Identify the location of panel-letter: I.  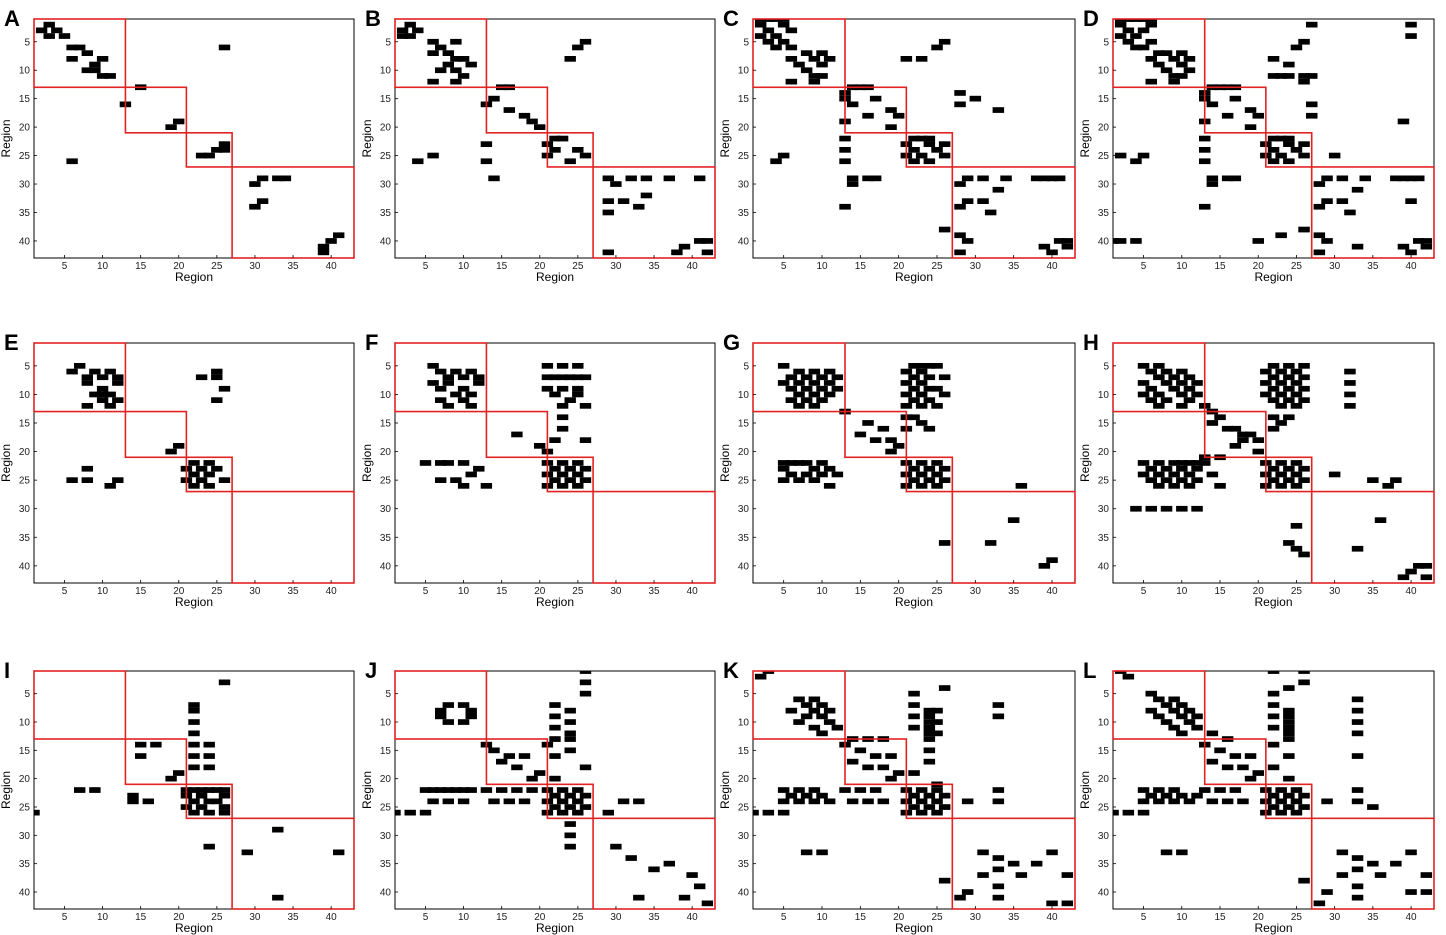
(7, 670).